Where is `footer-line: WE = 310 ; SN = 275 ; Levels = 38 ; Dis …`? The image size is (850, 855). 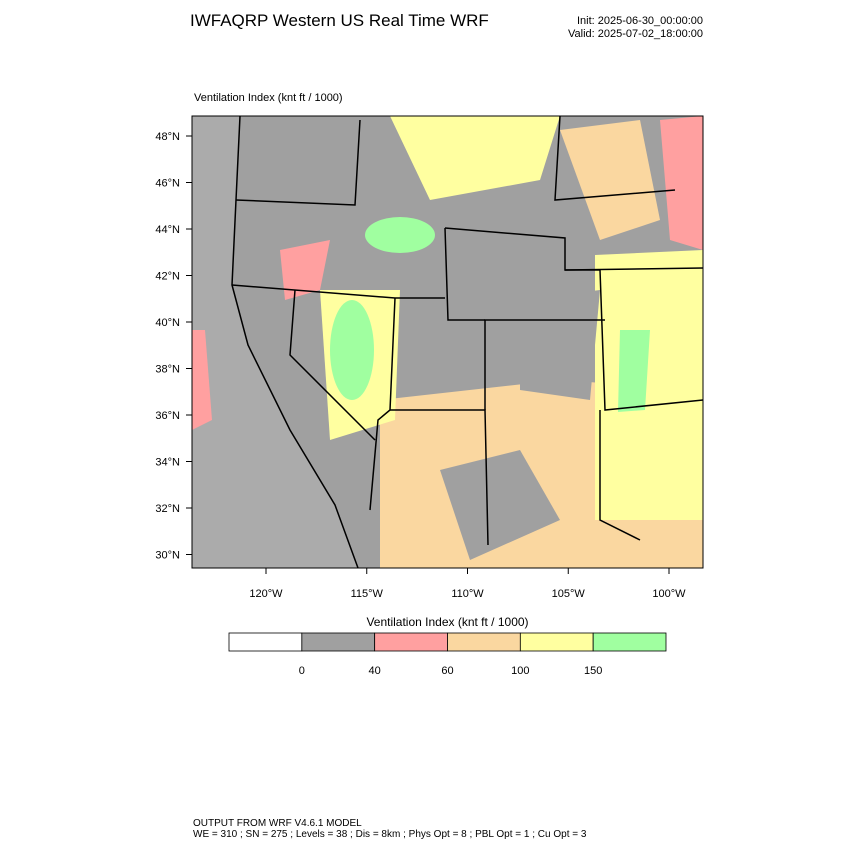 footer-line: WE = 310 ; SN = 275 ; Levels = 38 ; Dis … is located at coordinates (390, 834).